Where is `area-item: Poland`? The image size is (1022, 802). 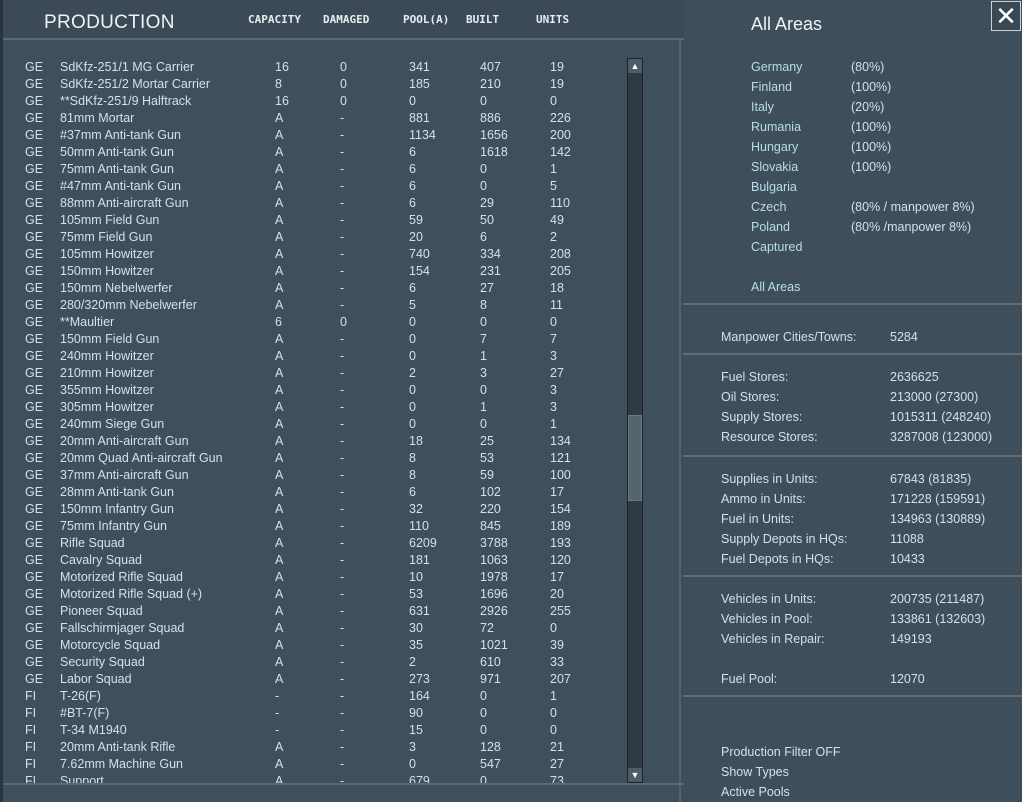 area-item: Poland is located at coordinates (770, 227).